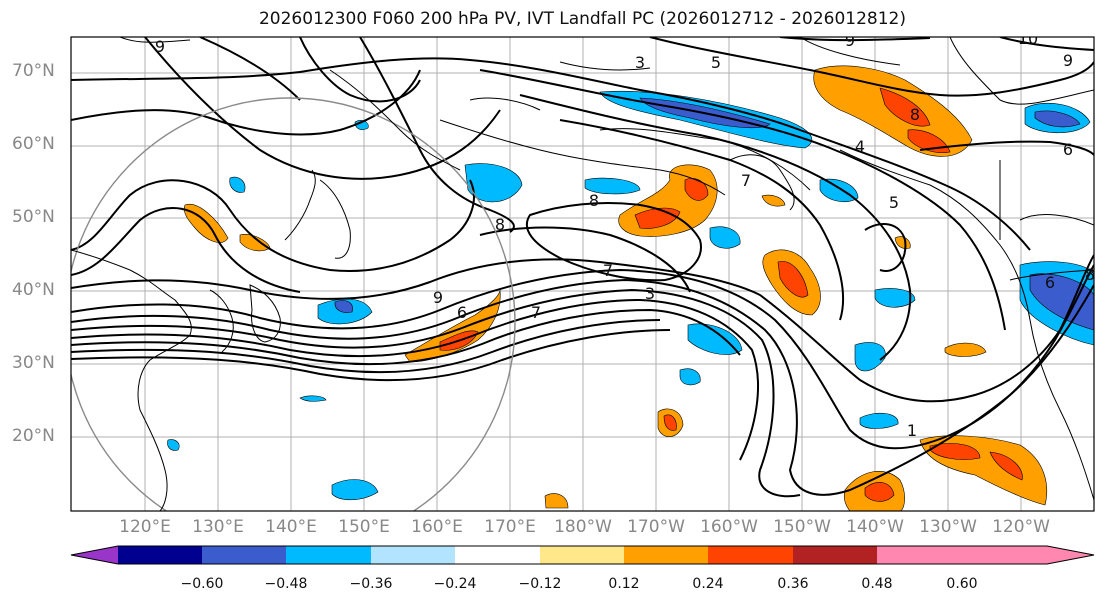 Image resolution: width=1105 pixels, height=604 pixels. I want to click on contour-label: 4, so click(860, 146).